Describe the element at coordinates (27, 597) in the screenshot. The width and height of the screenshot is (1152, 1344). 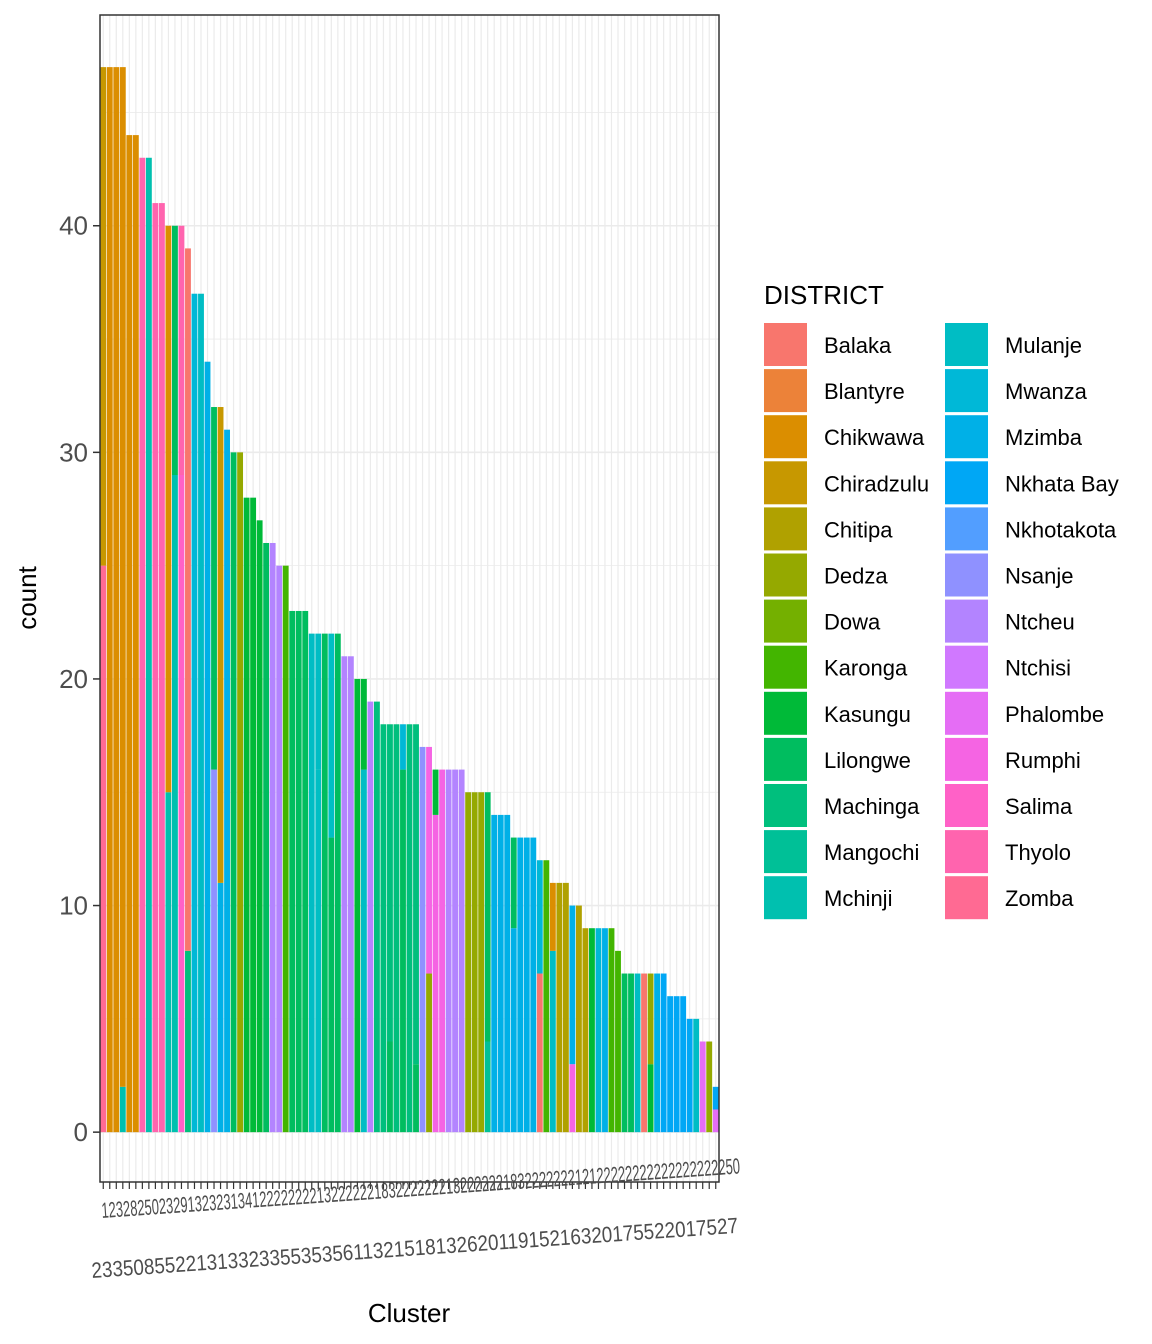
I see `y-axis-title: count` at that location.